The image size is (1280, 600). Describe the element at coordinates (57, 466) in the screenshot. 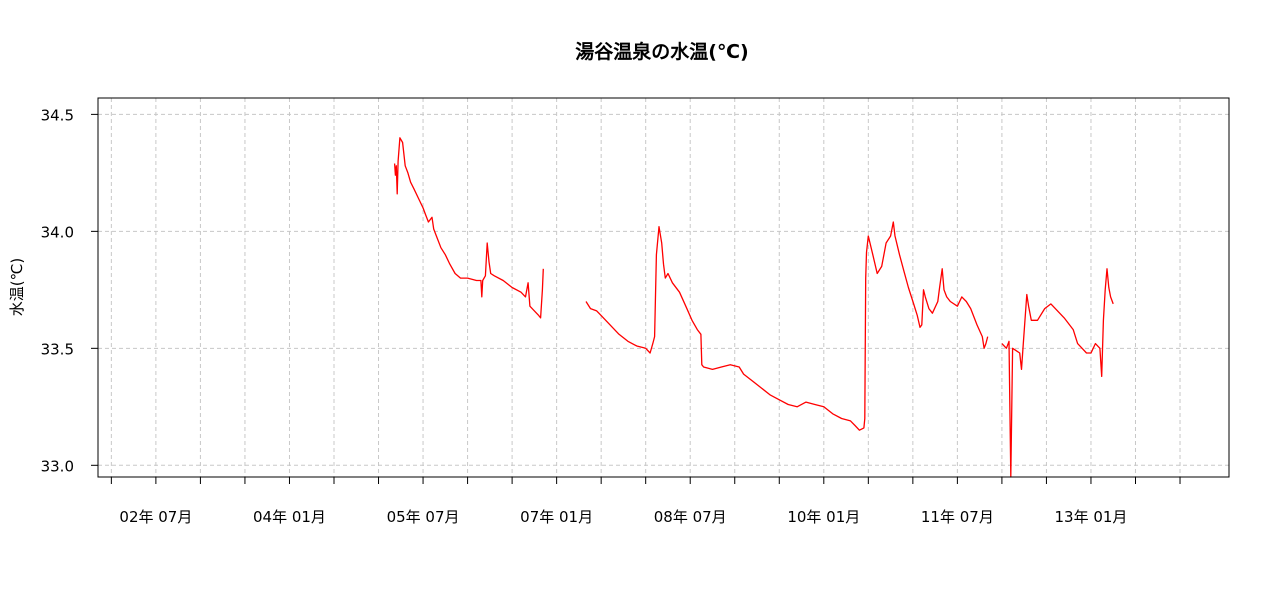

I see `y-tick-label: 33.0` at that location.